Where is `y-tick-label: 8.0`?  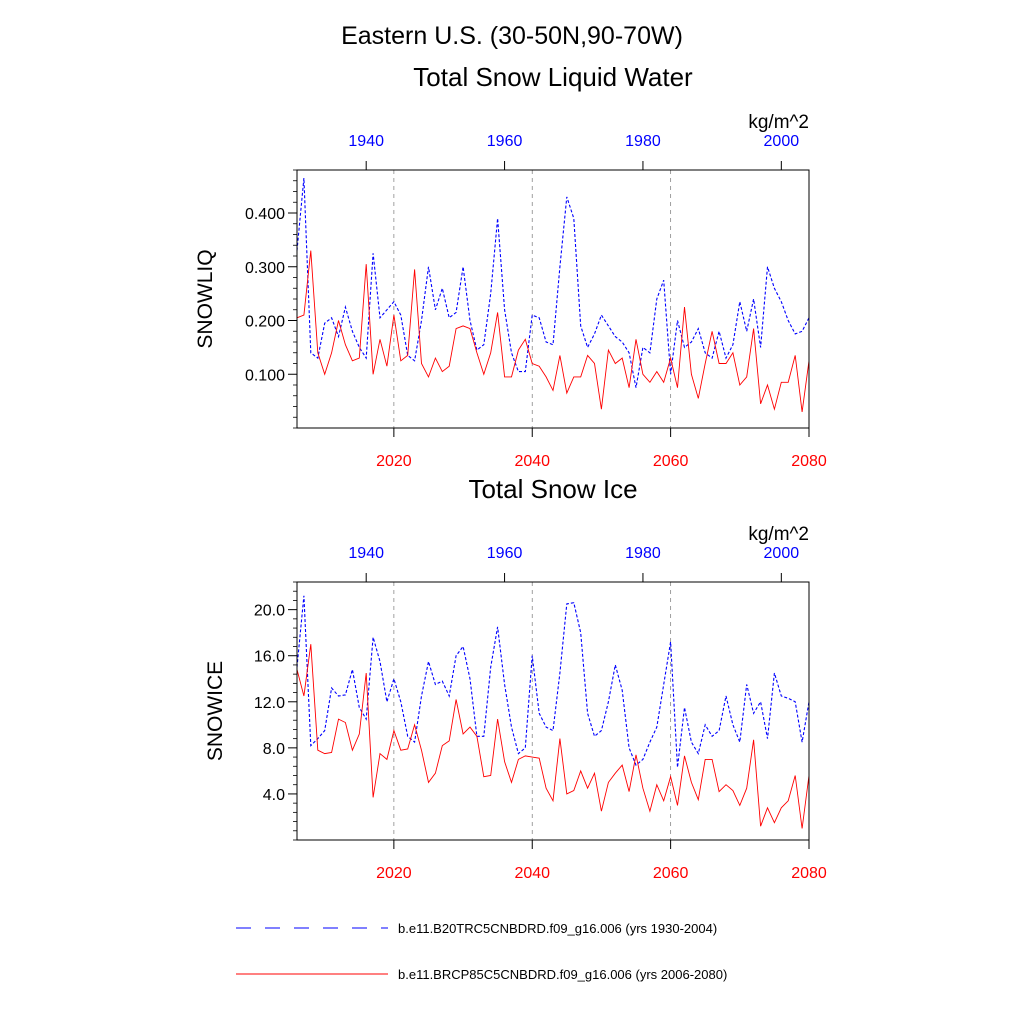 y-tick-label: 8.0 is located at coordinates (274, 749).